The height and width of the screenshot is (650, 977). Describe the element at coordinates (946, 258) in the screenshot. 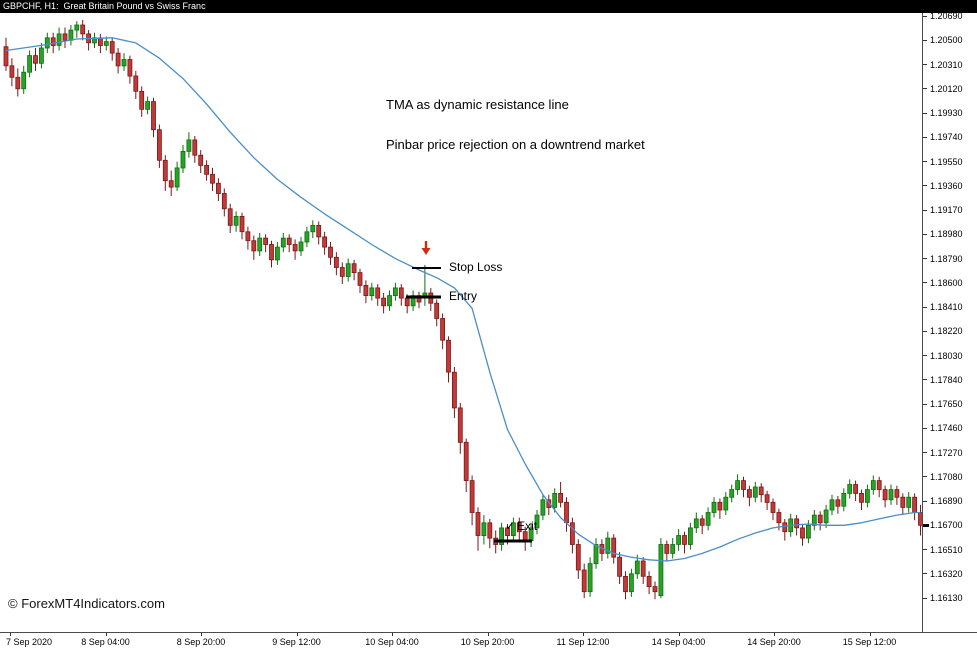

I see `price-axis-label: 1.18790` at that location.